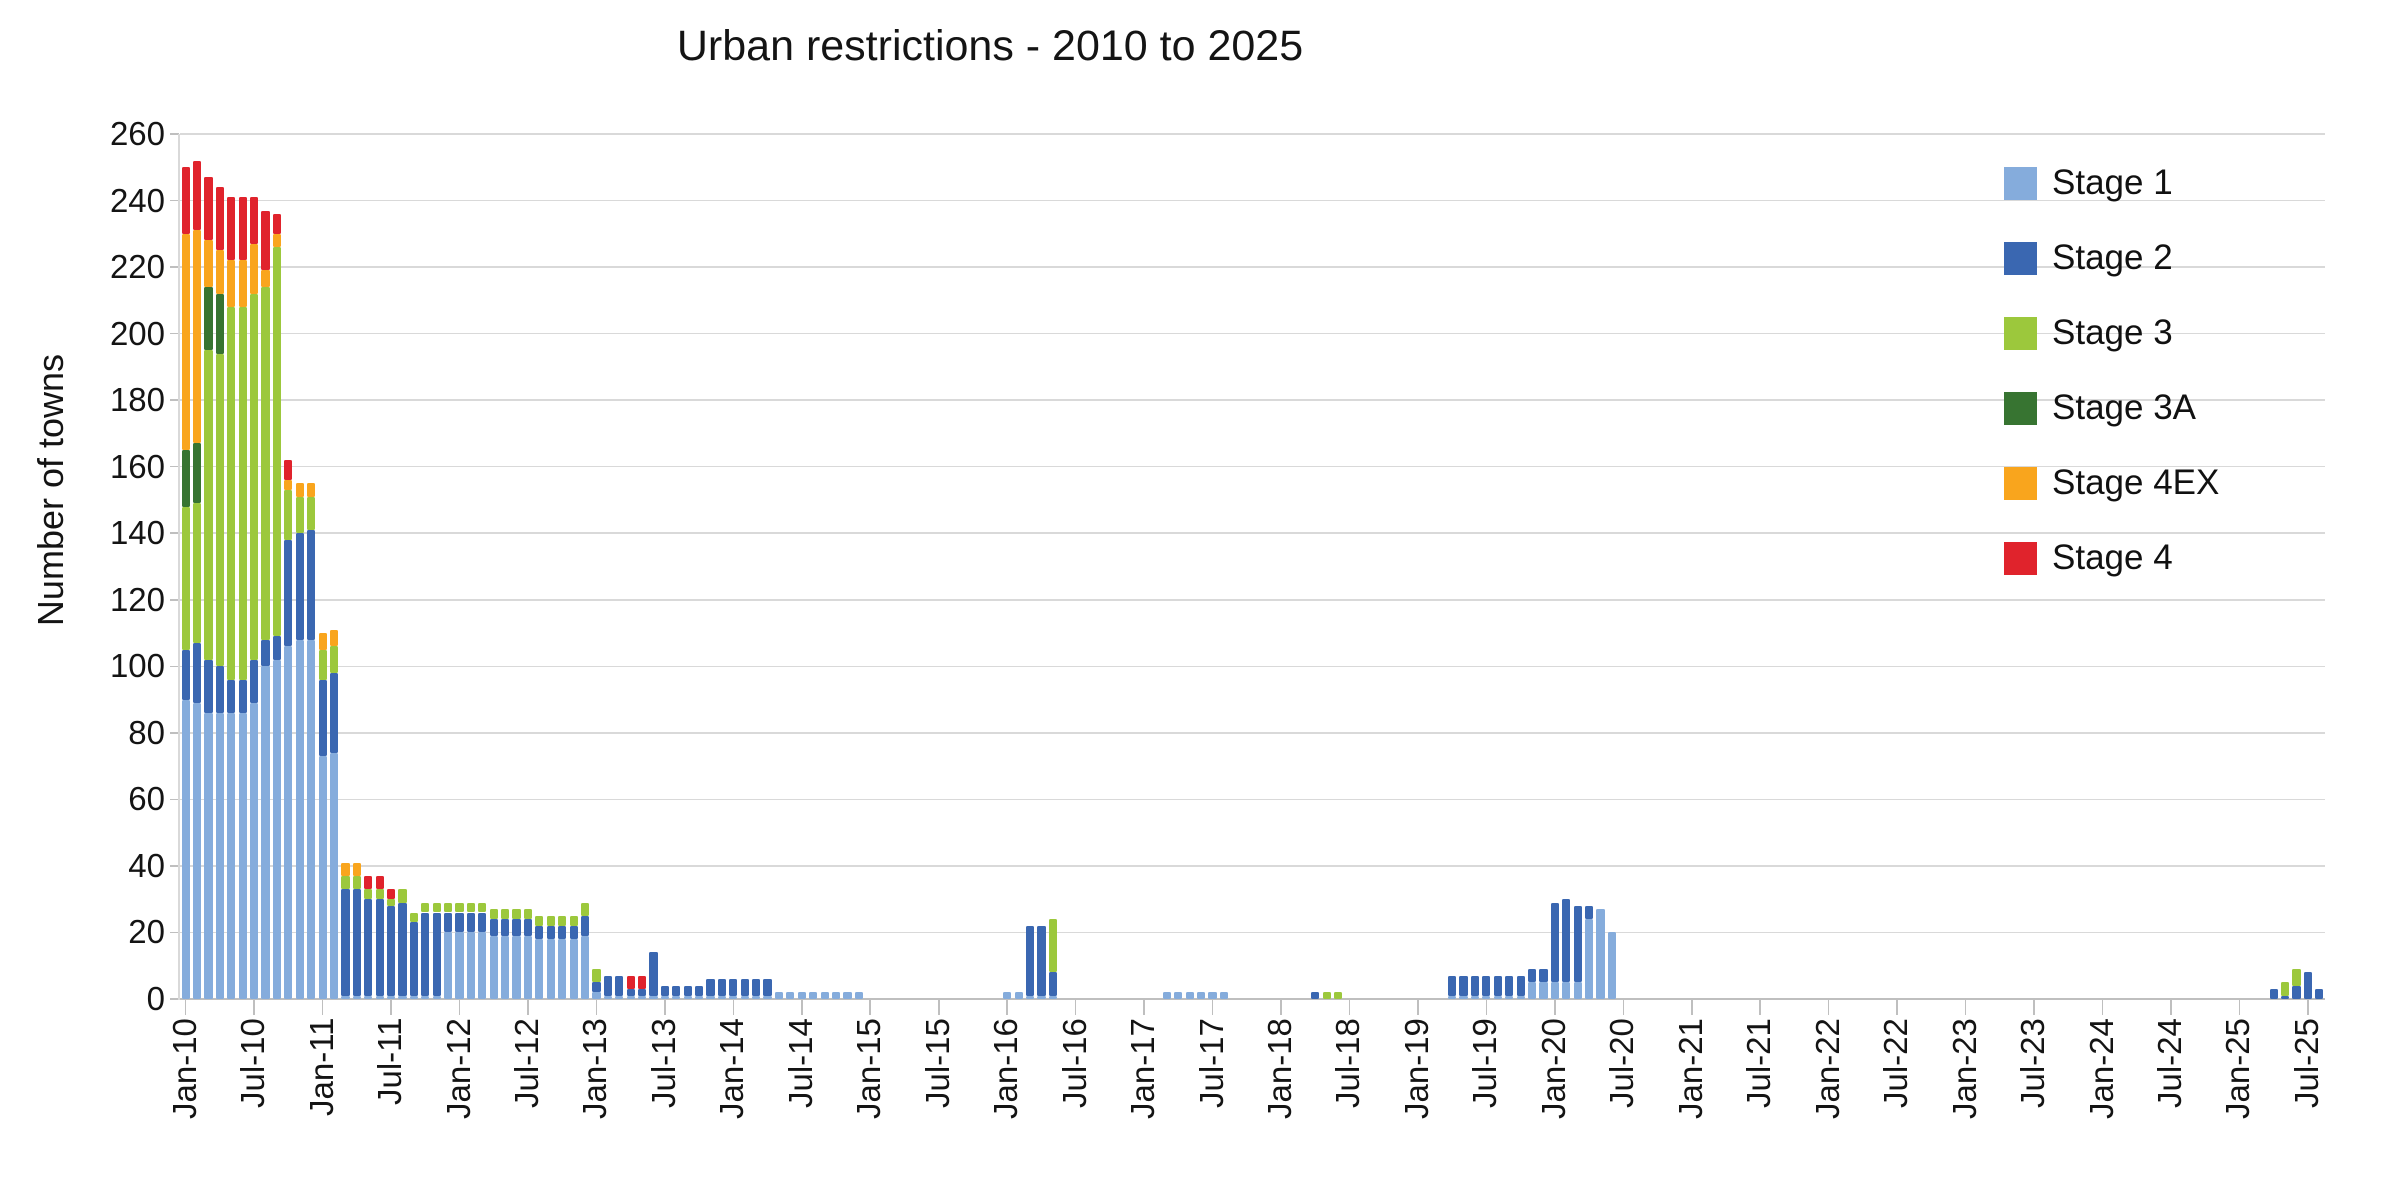  Describe the element at coordinates (220, 323) in the screenshot. I see `bar-segment-stage-3a` at that location.